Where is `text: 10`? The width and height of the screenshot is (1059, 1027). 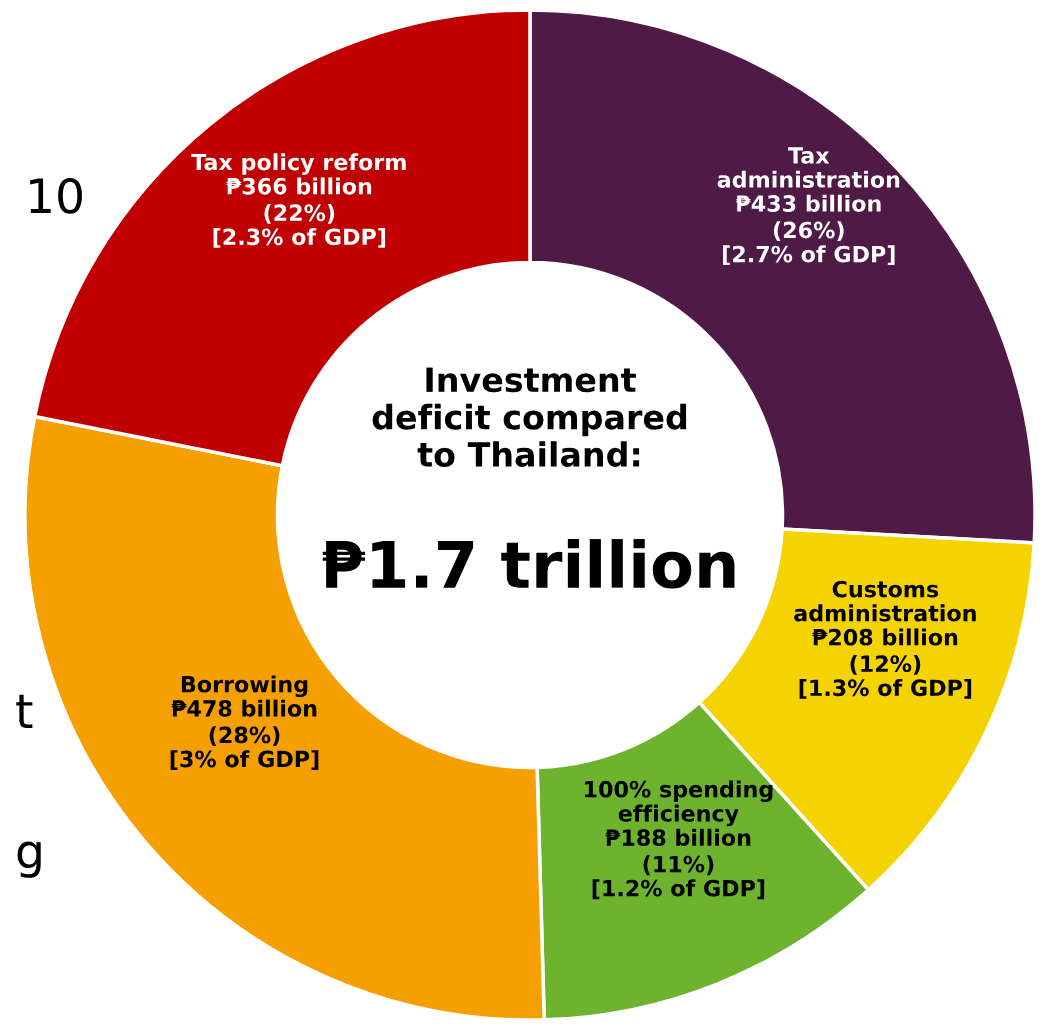
text: 10 is located at coordinates (56, 195).